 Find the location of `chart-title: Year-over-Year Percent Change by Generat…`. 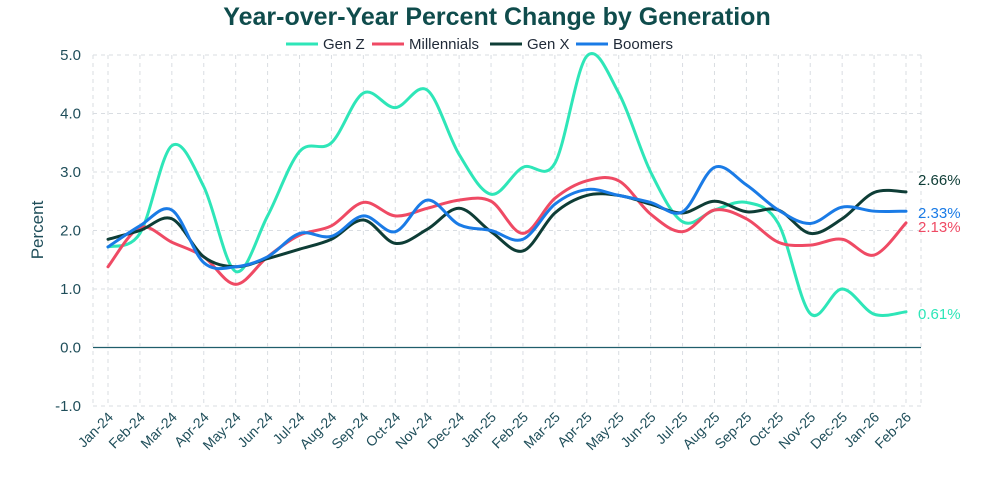

chart-title: Year-over-Year Percent Change by Generat… is located at coordinates (496, 17).